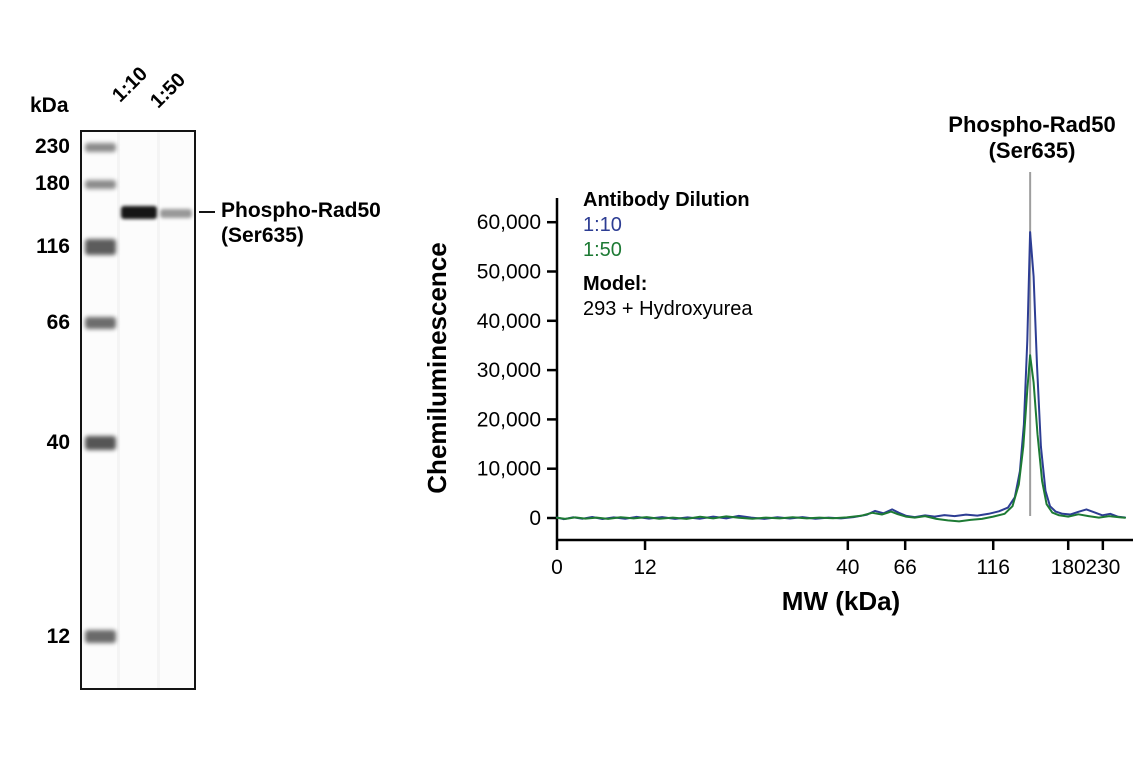 The height and width of the screenshot is (768, 1141). Describe the element at coordinates (644, 567) in the screenshot. I see `x-tick-label: 12` at that location.